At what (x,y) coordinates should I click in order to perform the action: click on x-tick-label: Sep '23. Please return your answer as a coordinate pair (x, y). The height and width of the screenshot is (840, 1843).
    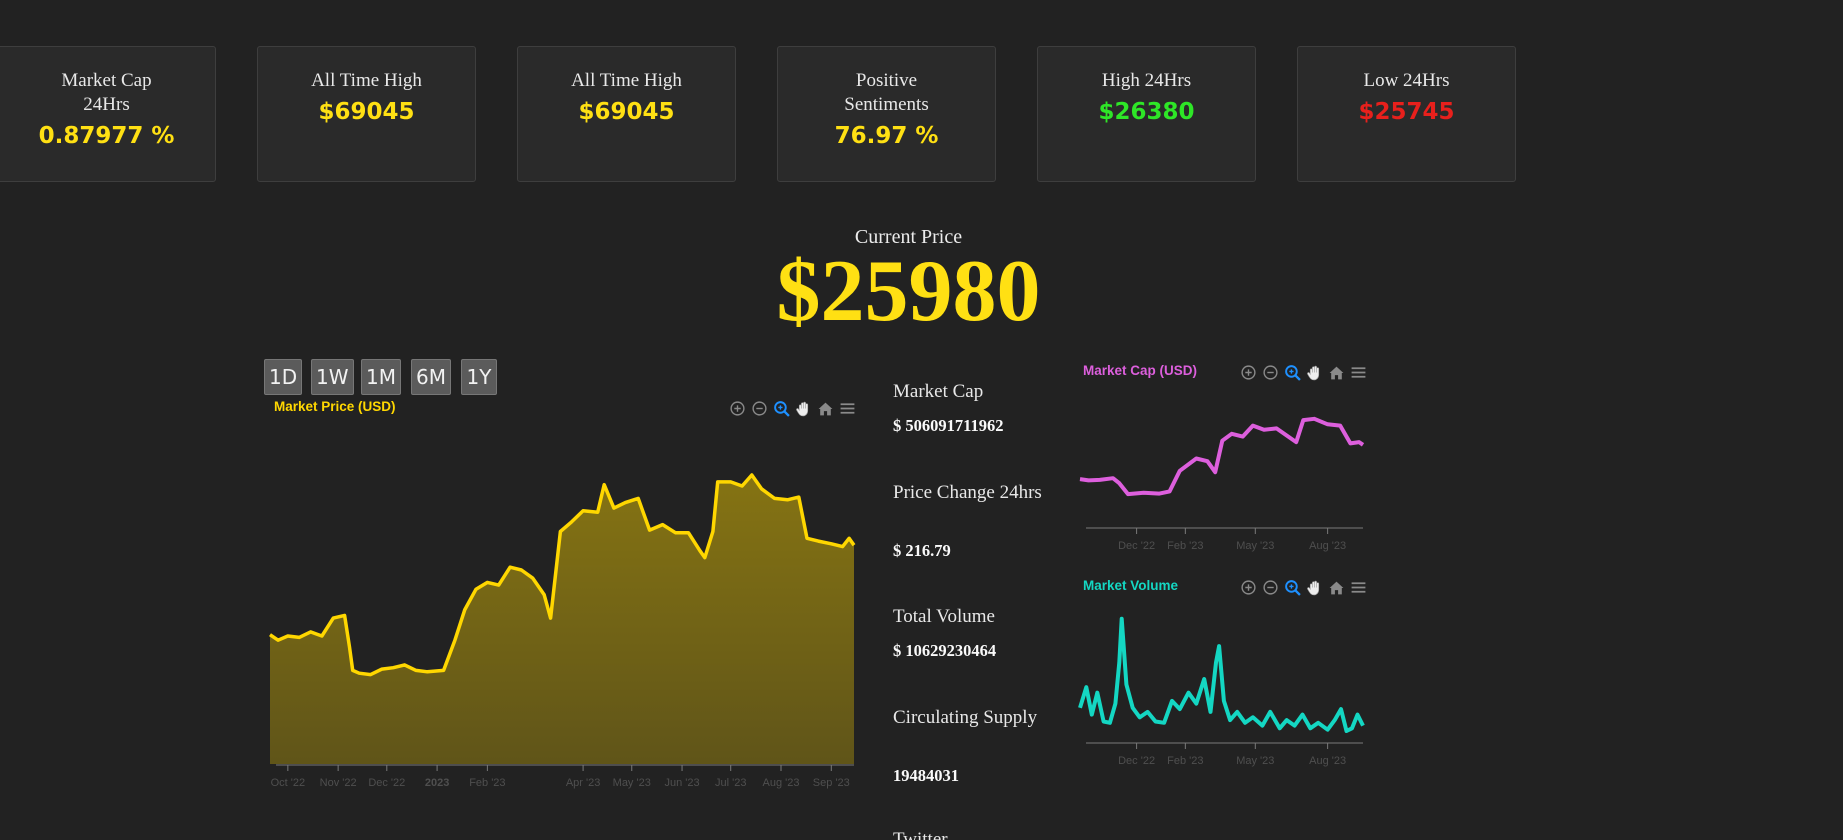
    Looking at the image, I should click on (831, 783).